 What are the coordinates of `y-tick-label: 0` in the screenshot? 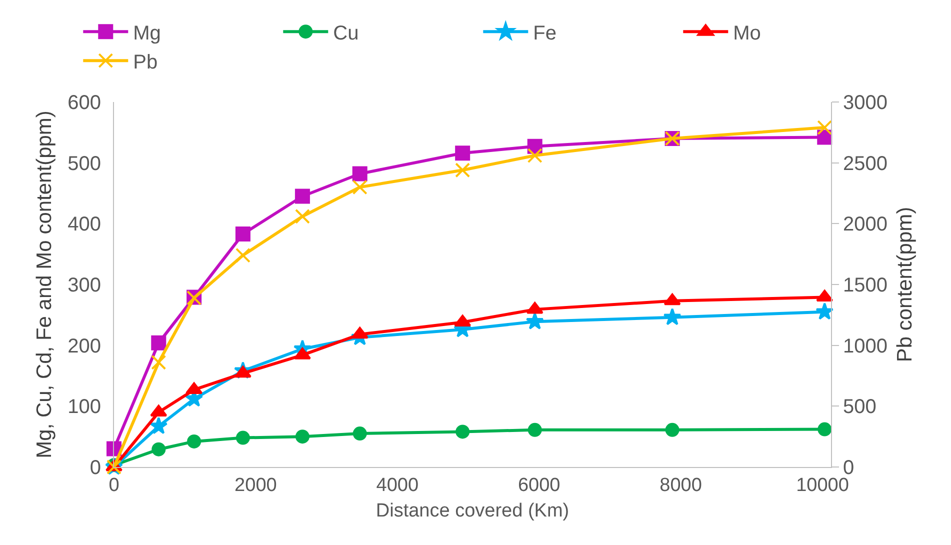 It's located at (95, 468).